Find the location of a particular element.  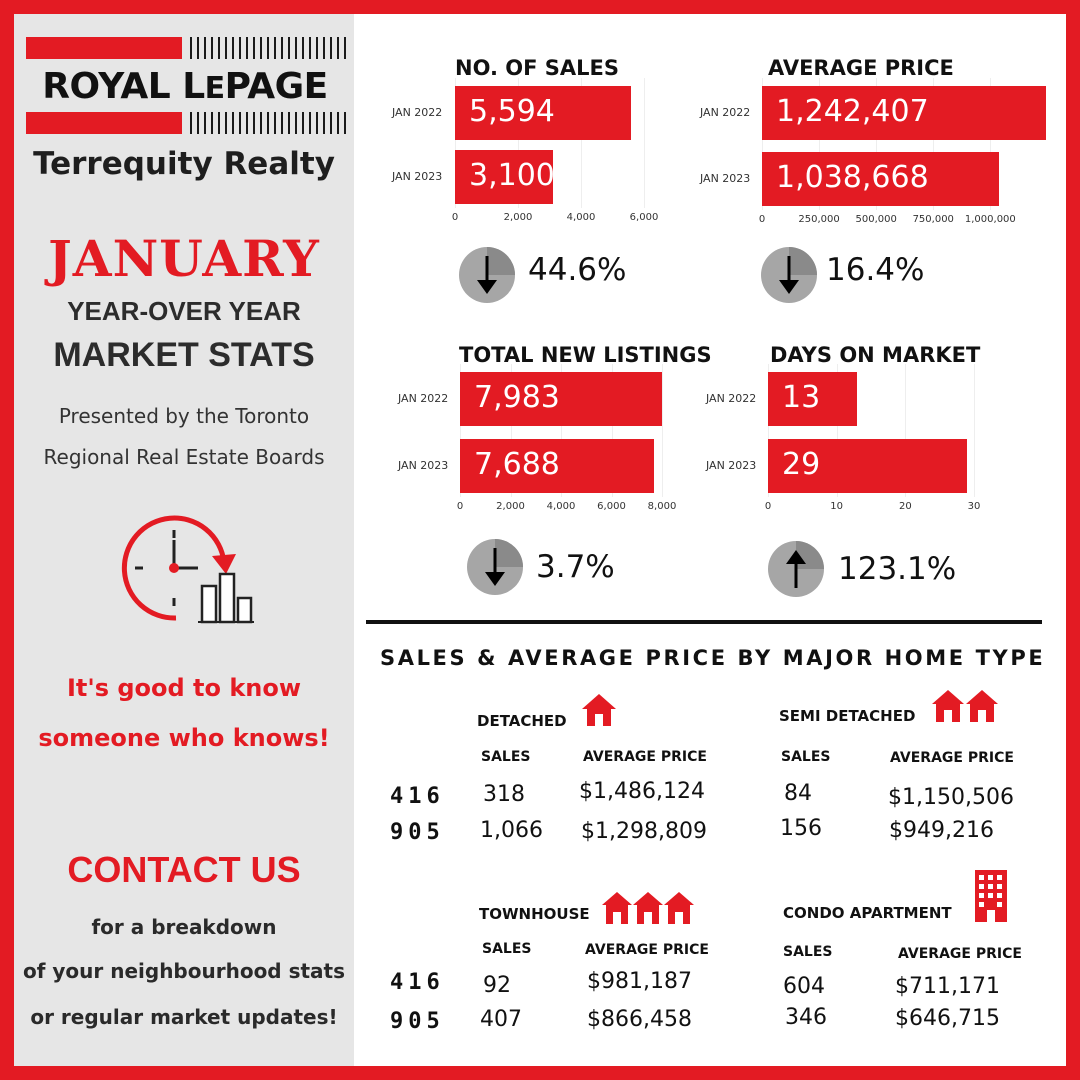

section-divider is located at coordinates (704, 622).